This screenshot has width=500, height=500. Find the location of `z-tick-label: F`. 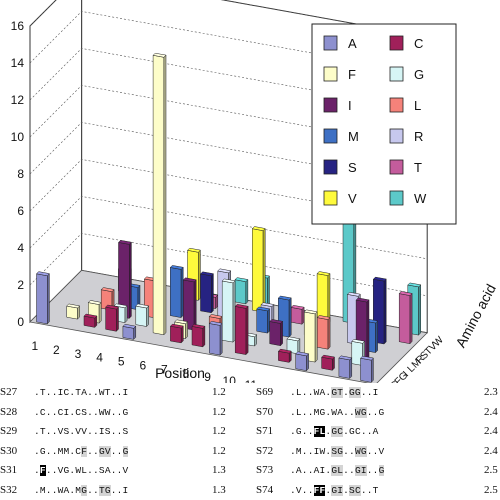

z-tick-label: F is located at coordinates (399, 379).